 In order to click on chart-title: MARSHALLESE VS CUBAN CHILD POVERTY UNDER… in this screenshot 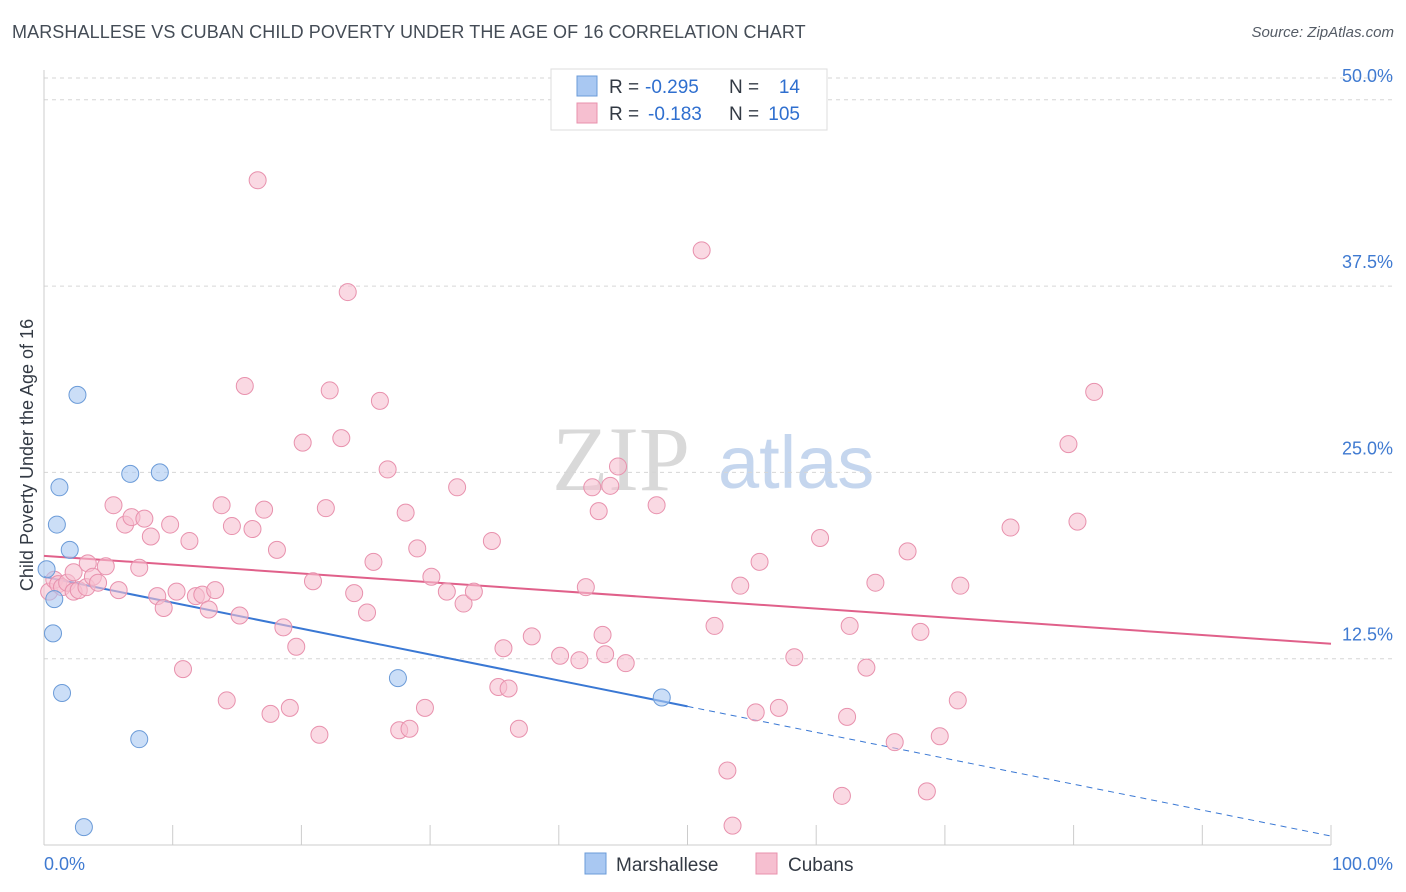, I will do `click(409, 32)`.